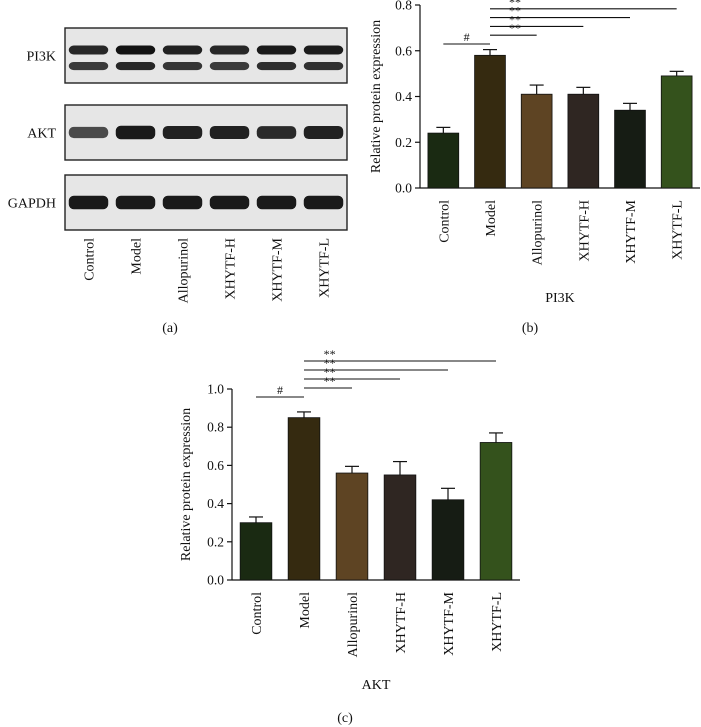  What do you see at coordinates (231, 268) in the screenshot?
I see `blot-lane-label: XHYTF-H` at bounding box center [231, 268].